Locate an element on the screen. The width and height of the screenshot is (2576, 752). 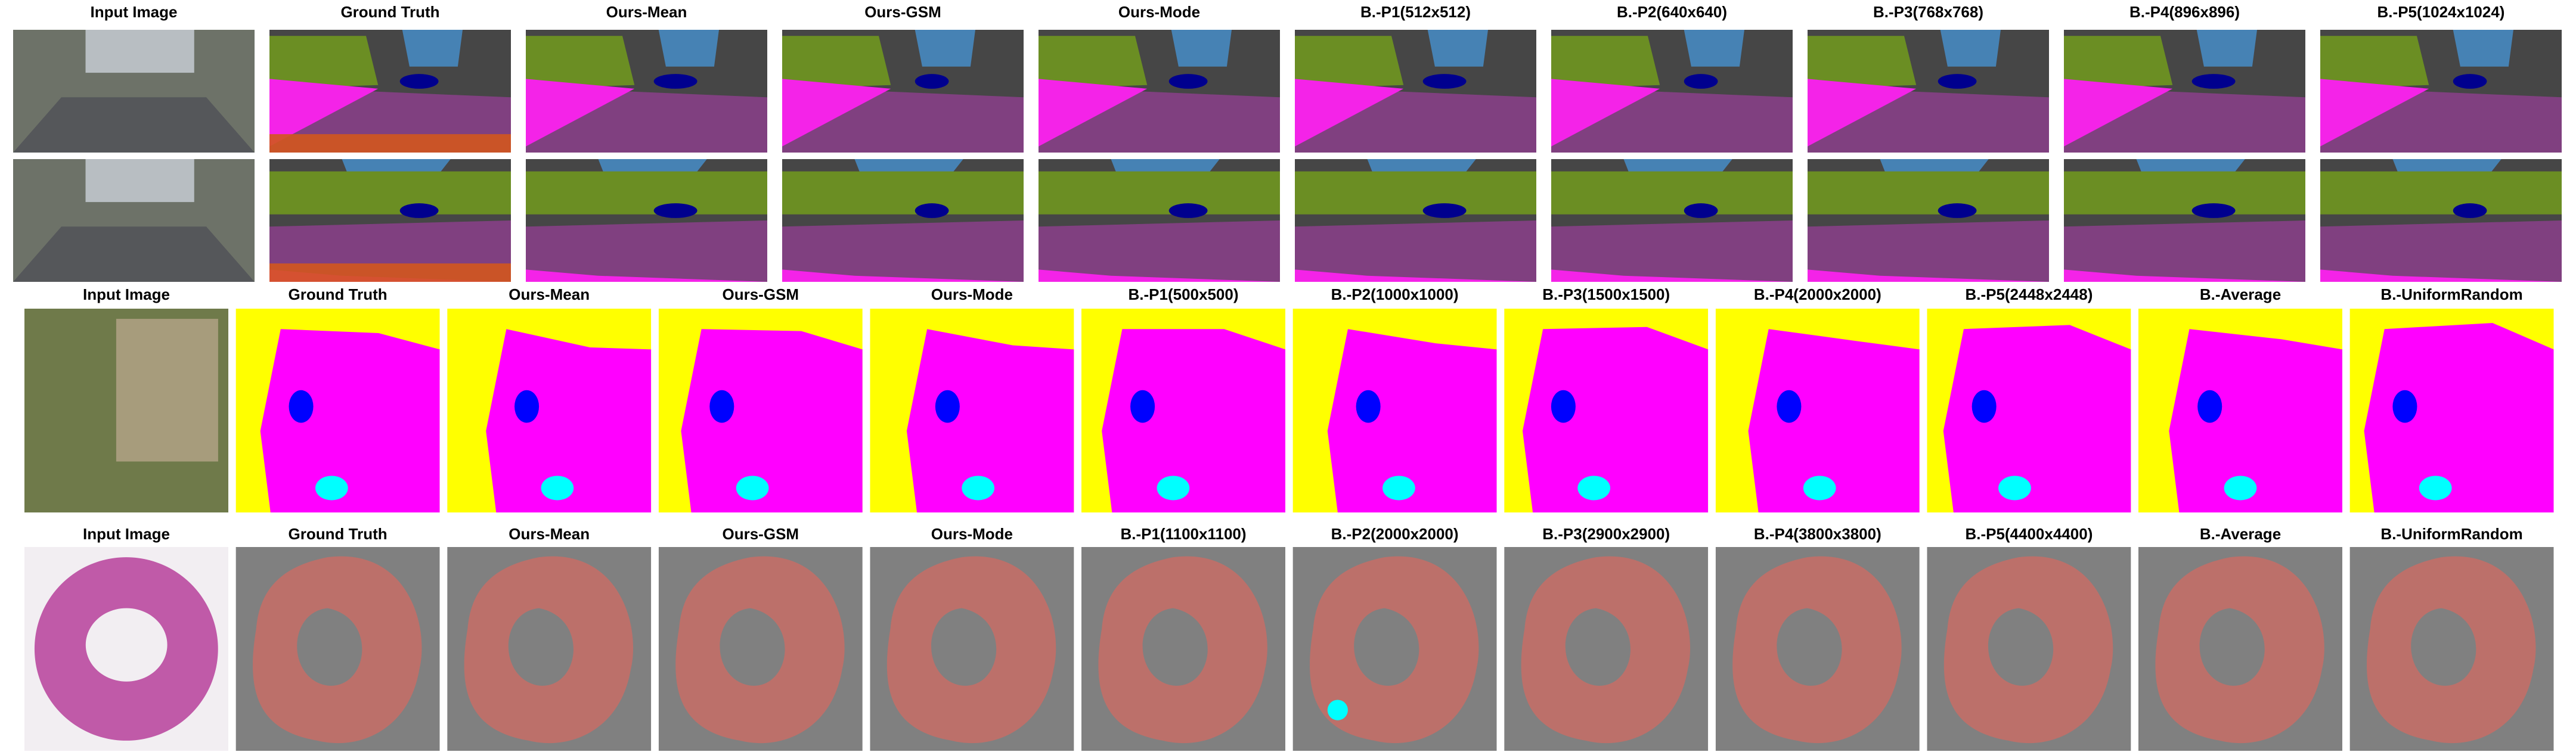
column-title: Ours-Mean is located at coordinates (646, 12).